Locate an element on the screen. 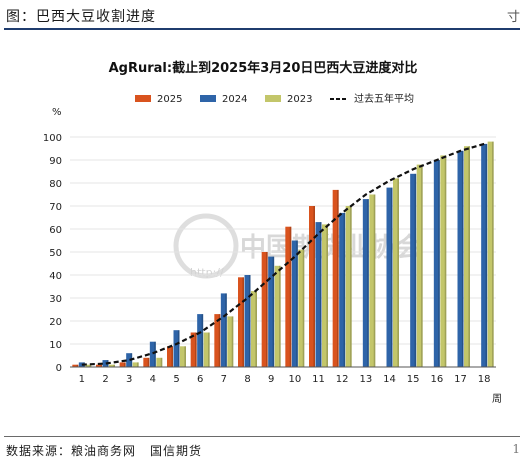 The height and width of the screenshot is (464, 526). y-tick-label: 60 is located at coordinates (55, 230).